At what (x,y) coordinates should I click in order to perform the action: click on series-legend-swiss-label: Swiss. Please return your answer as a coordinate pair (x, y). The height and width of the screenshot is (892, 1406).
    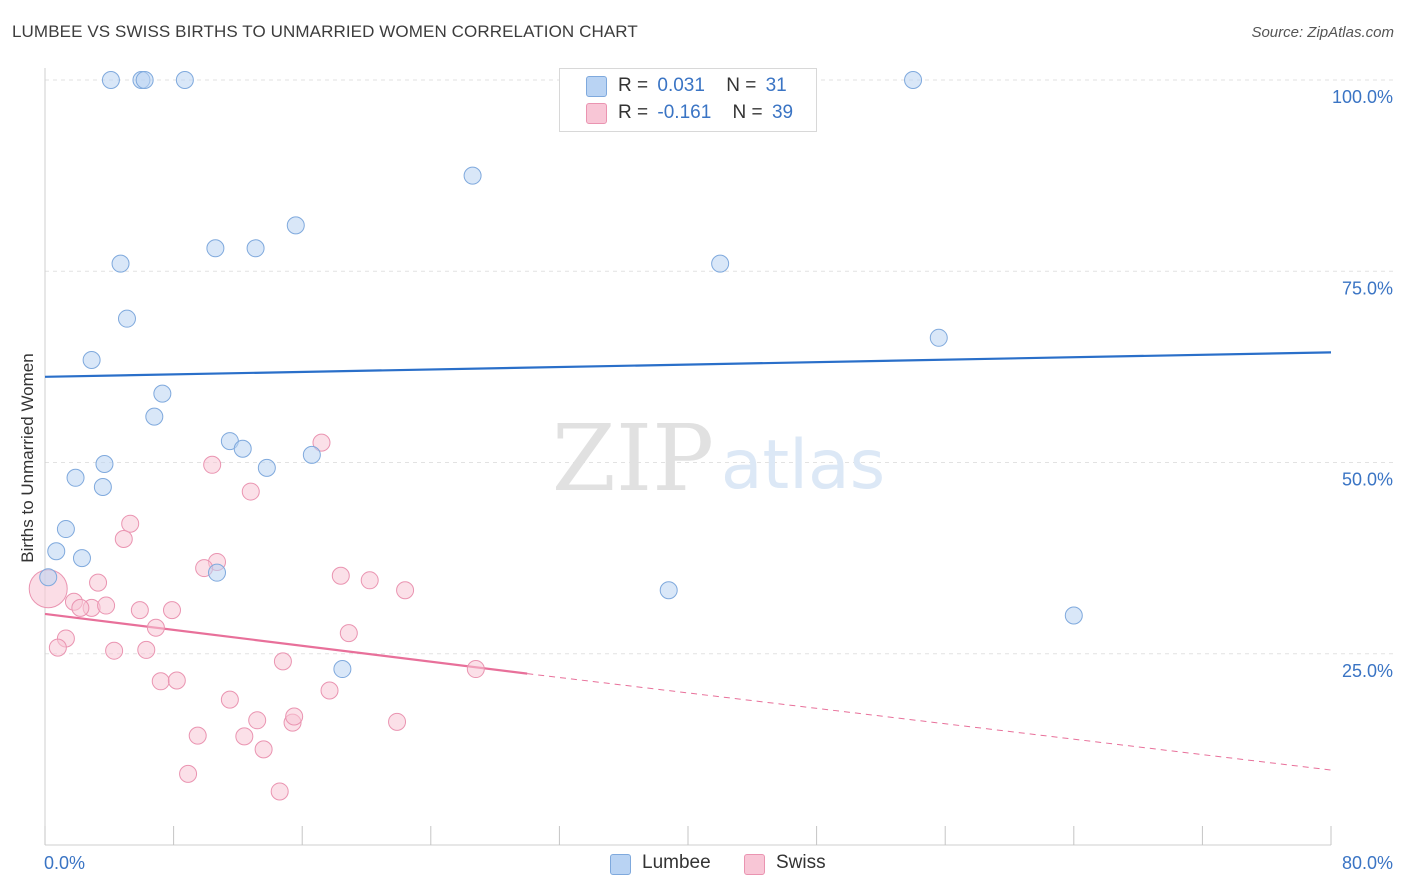
    Looking at the image, I should click on (801, 862).